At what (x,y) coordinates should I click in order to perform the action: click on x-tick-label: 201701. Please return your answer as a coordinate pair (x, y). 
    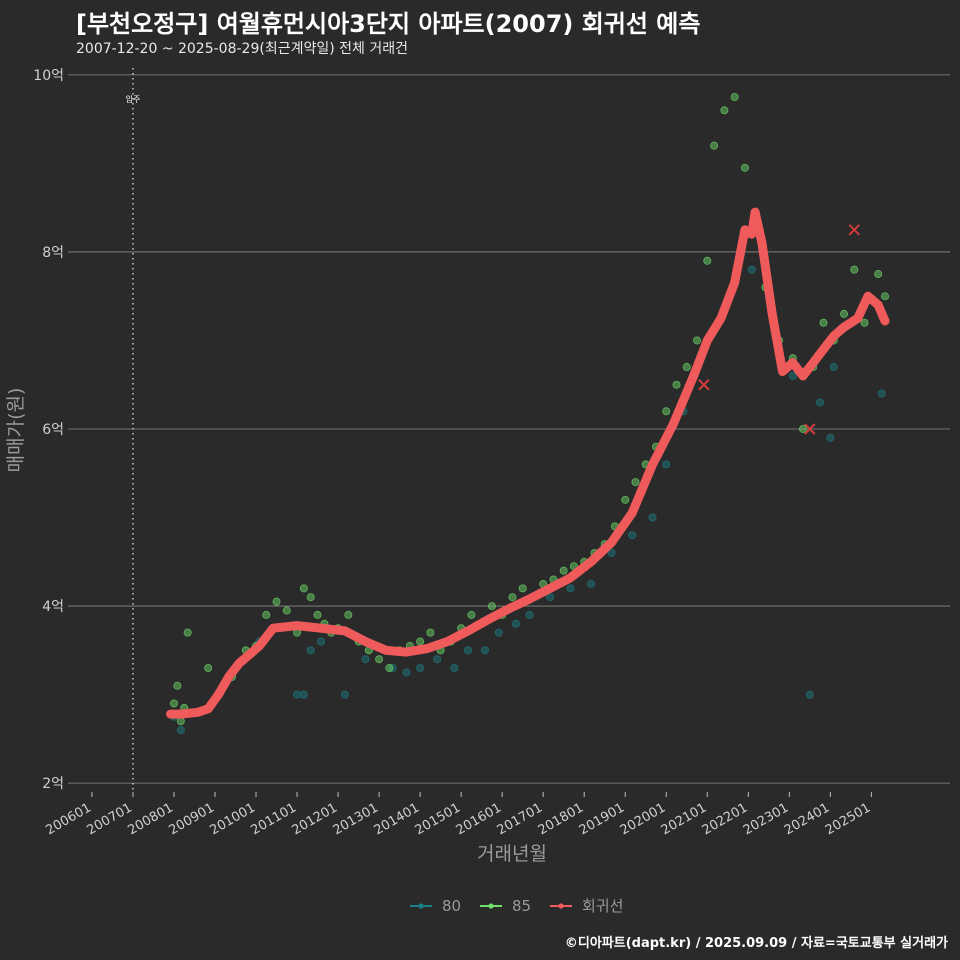
    Looking at the image, I should click on (520, 819).